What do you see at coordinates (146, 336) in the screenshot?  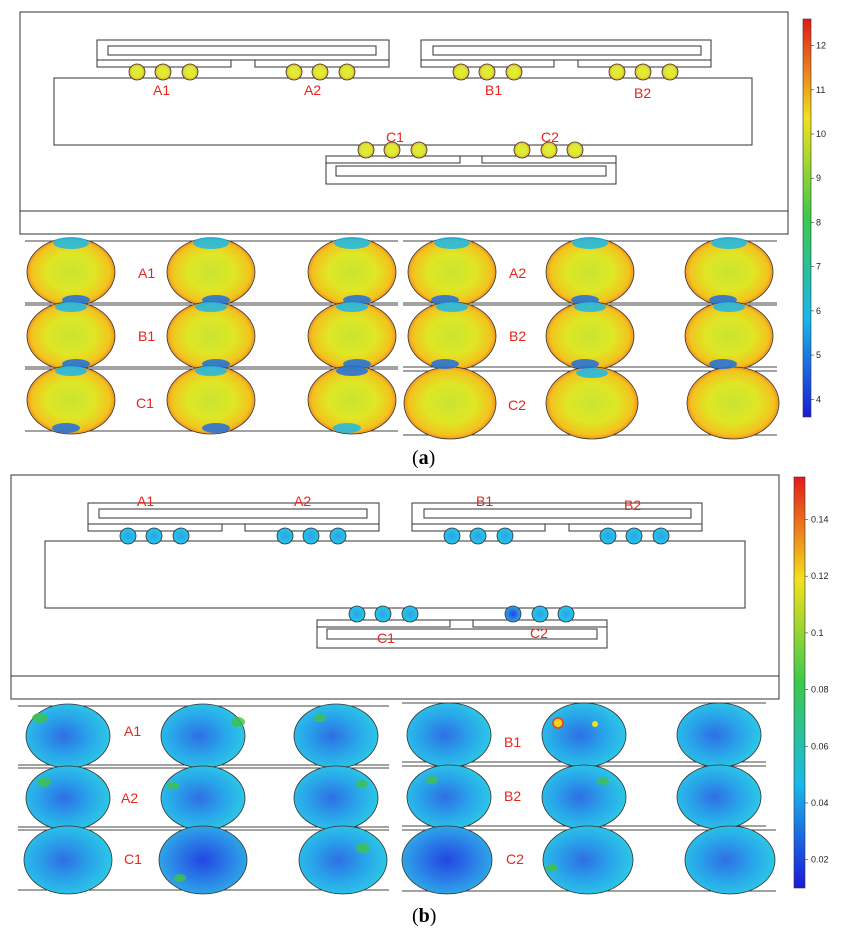 I see `zoom-label-b1: B1` at bounding box center [146, 336].